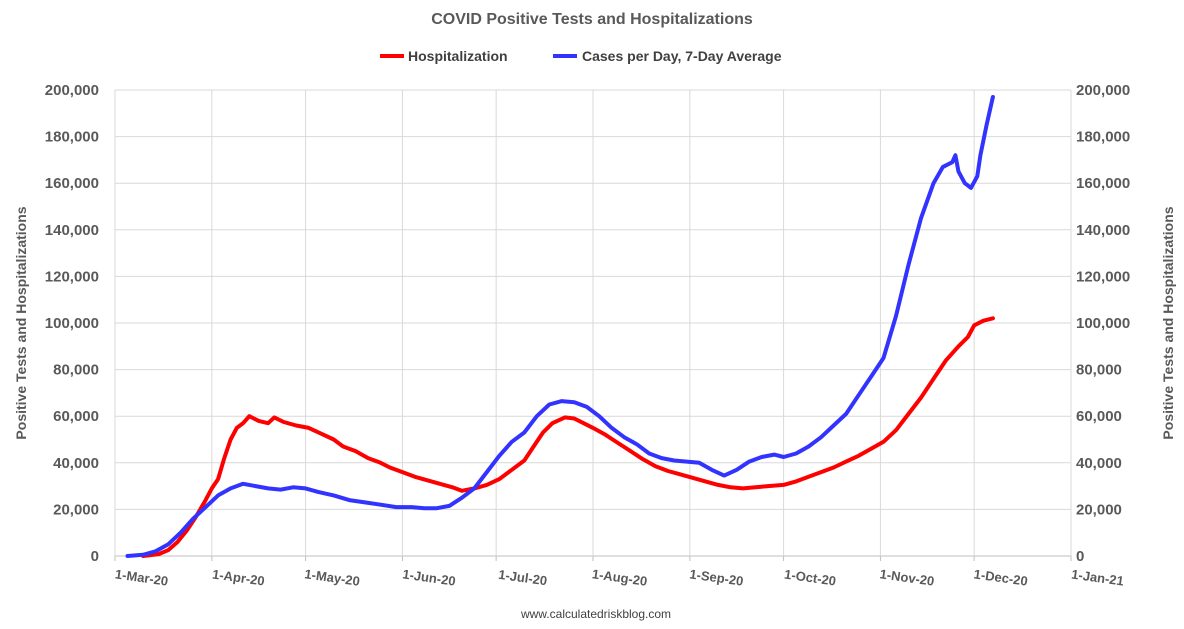  What do you see at coordinates (682, 56) in the screenshot?
I see `legend-label-cases: Cases per Day, 7-Day Average` at bounding box center [682, 56].